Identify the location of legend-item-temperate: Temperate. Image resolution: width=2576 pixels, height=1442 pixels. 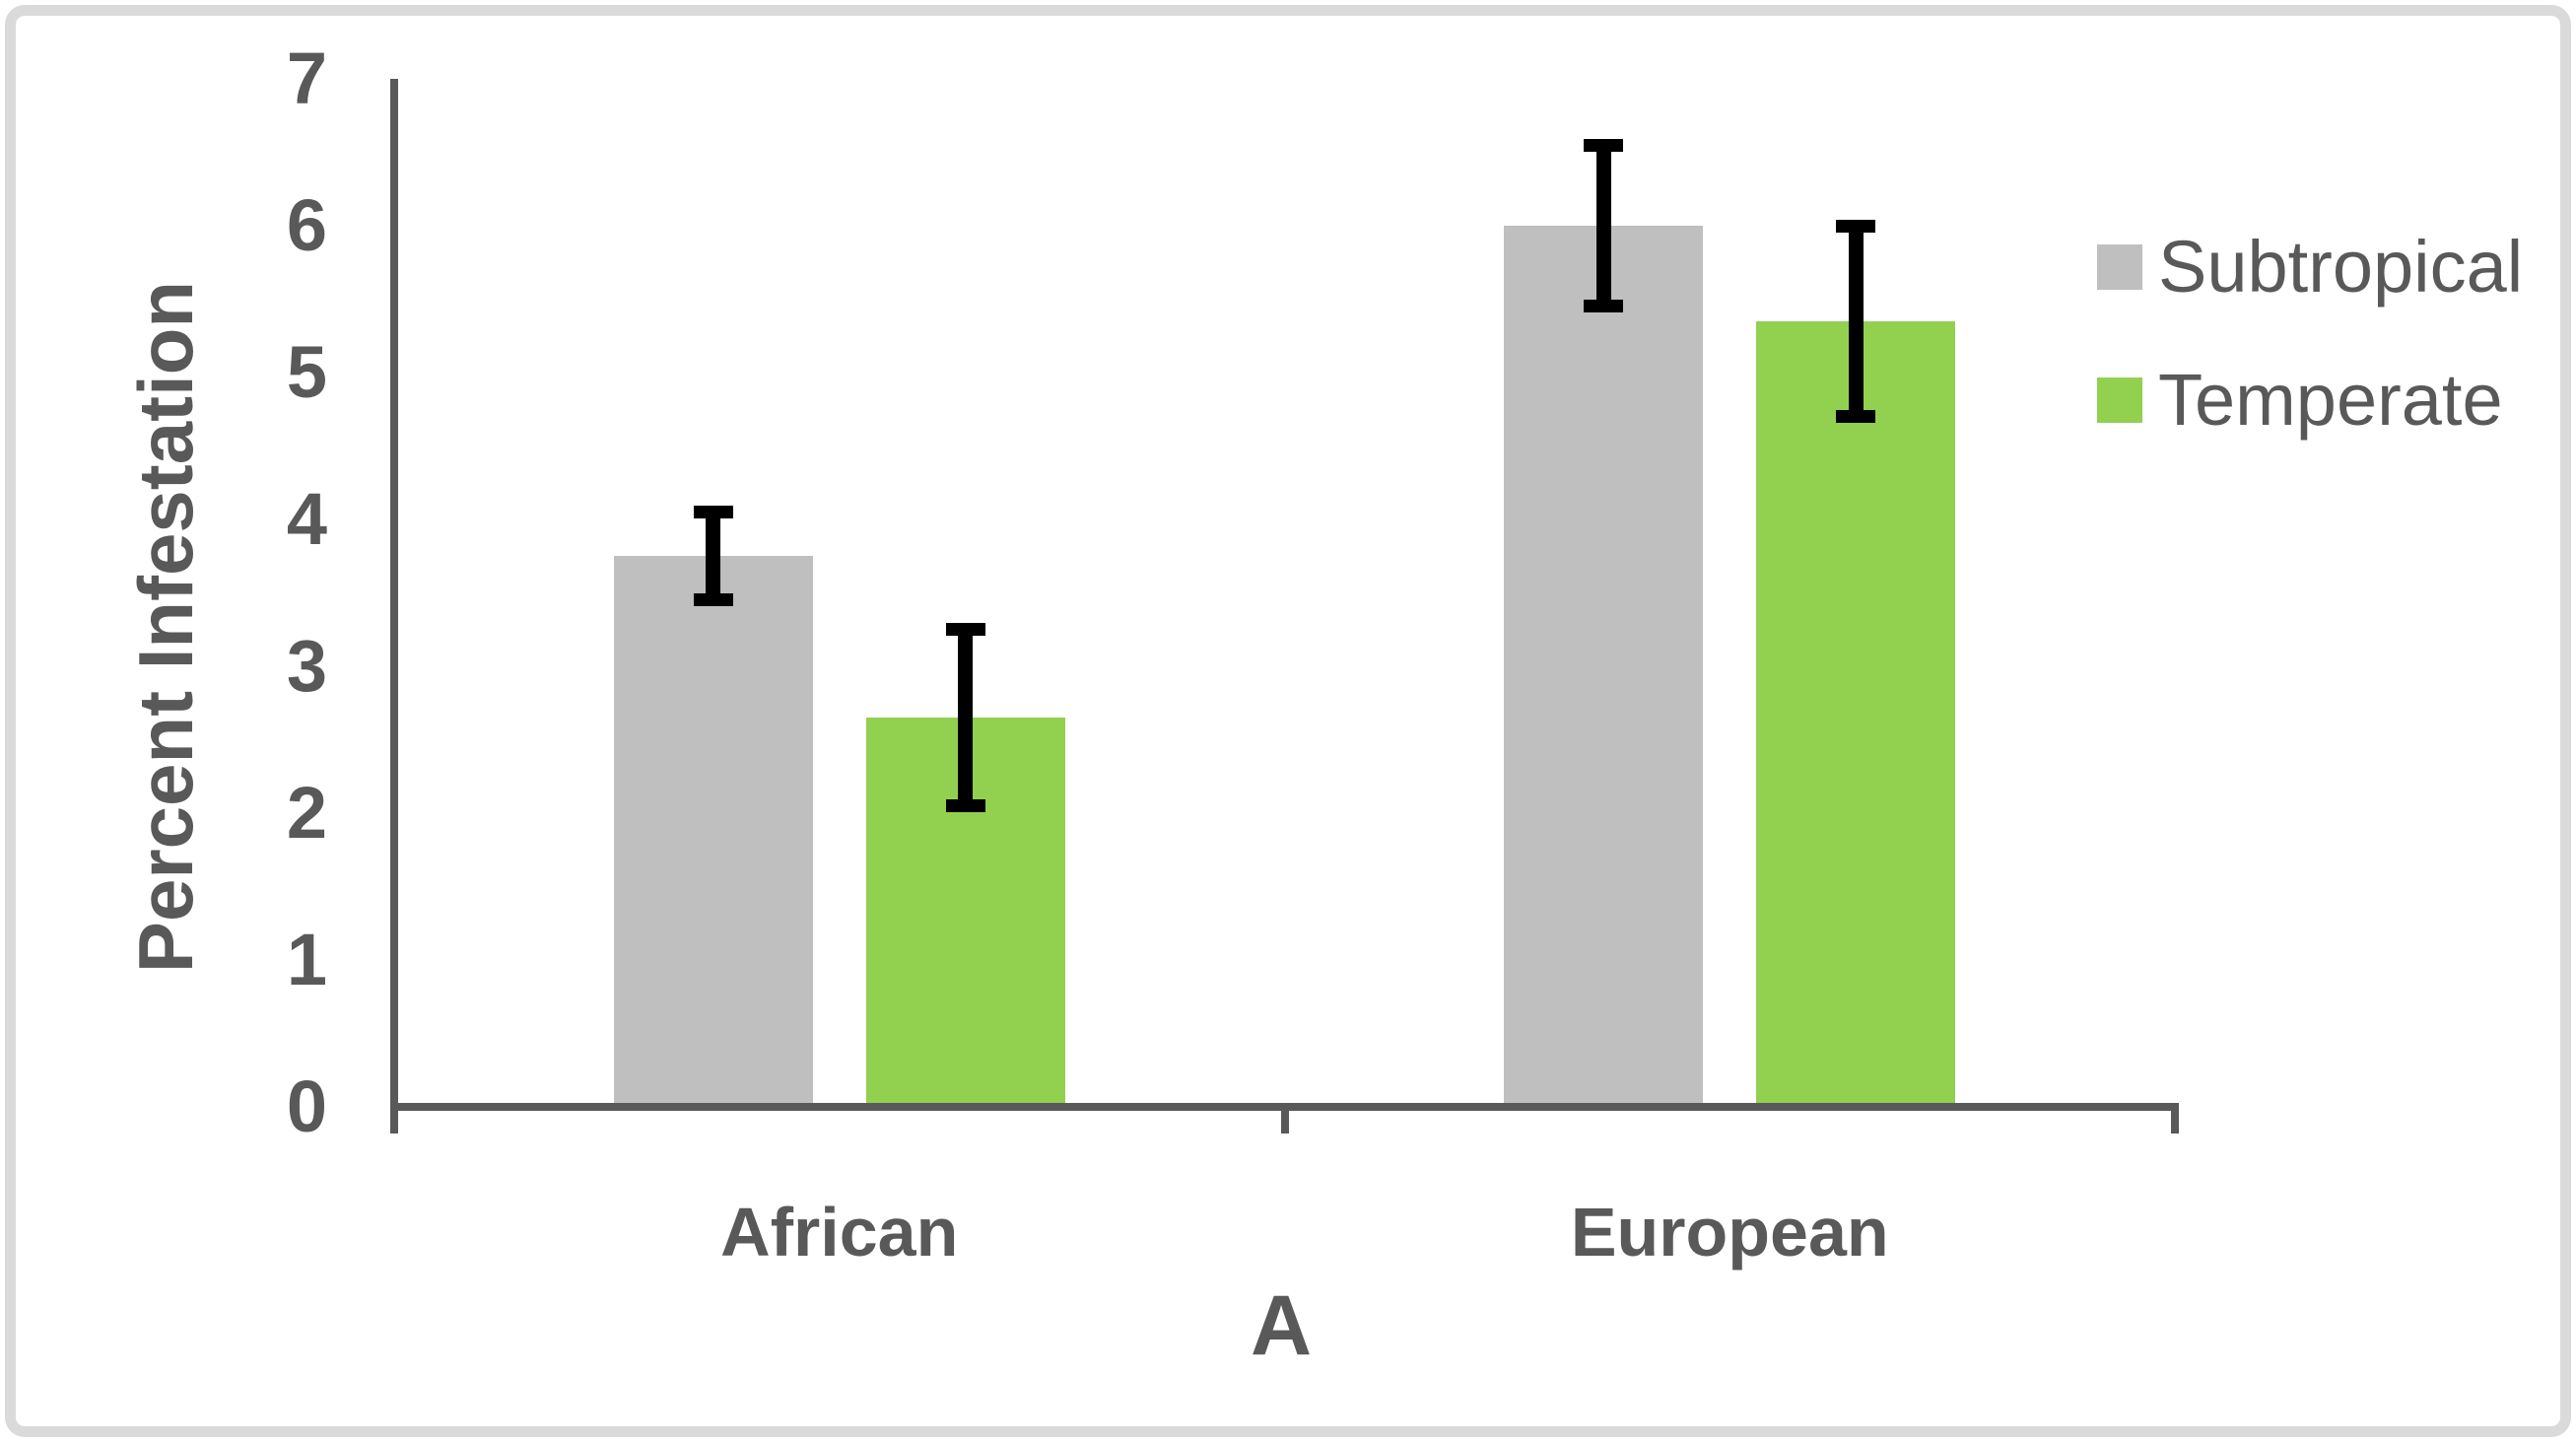
(2300, 400).